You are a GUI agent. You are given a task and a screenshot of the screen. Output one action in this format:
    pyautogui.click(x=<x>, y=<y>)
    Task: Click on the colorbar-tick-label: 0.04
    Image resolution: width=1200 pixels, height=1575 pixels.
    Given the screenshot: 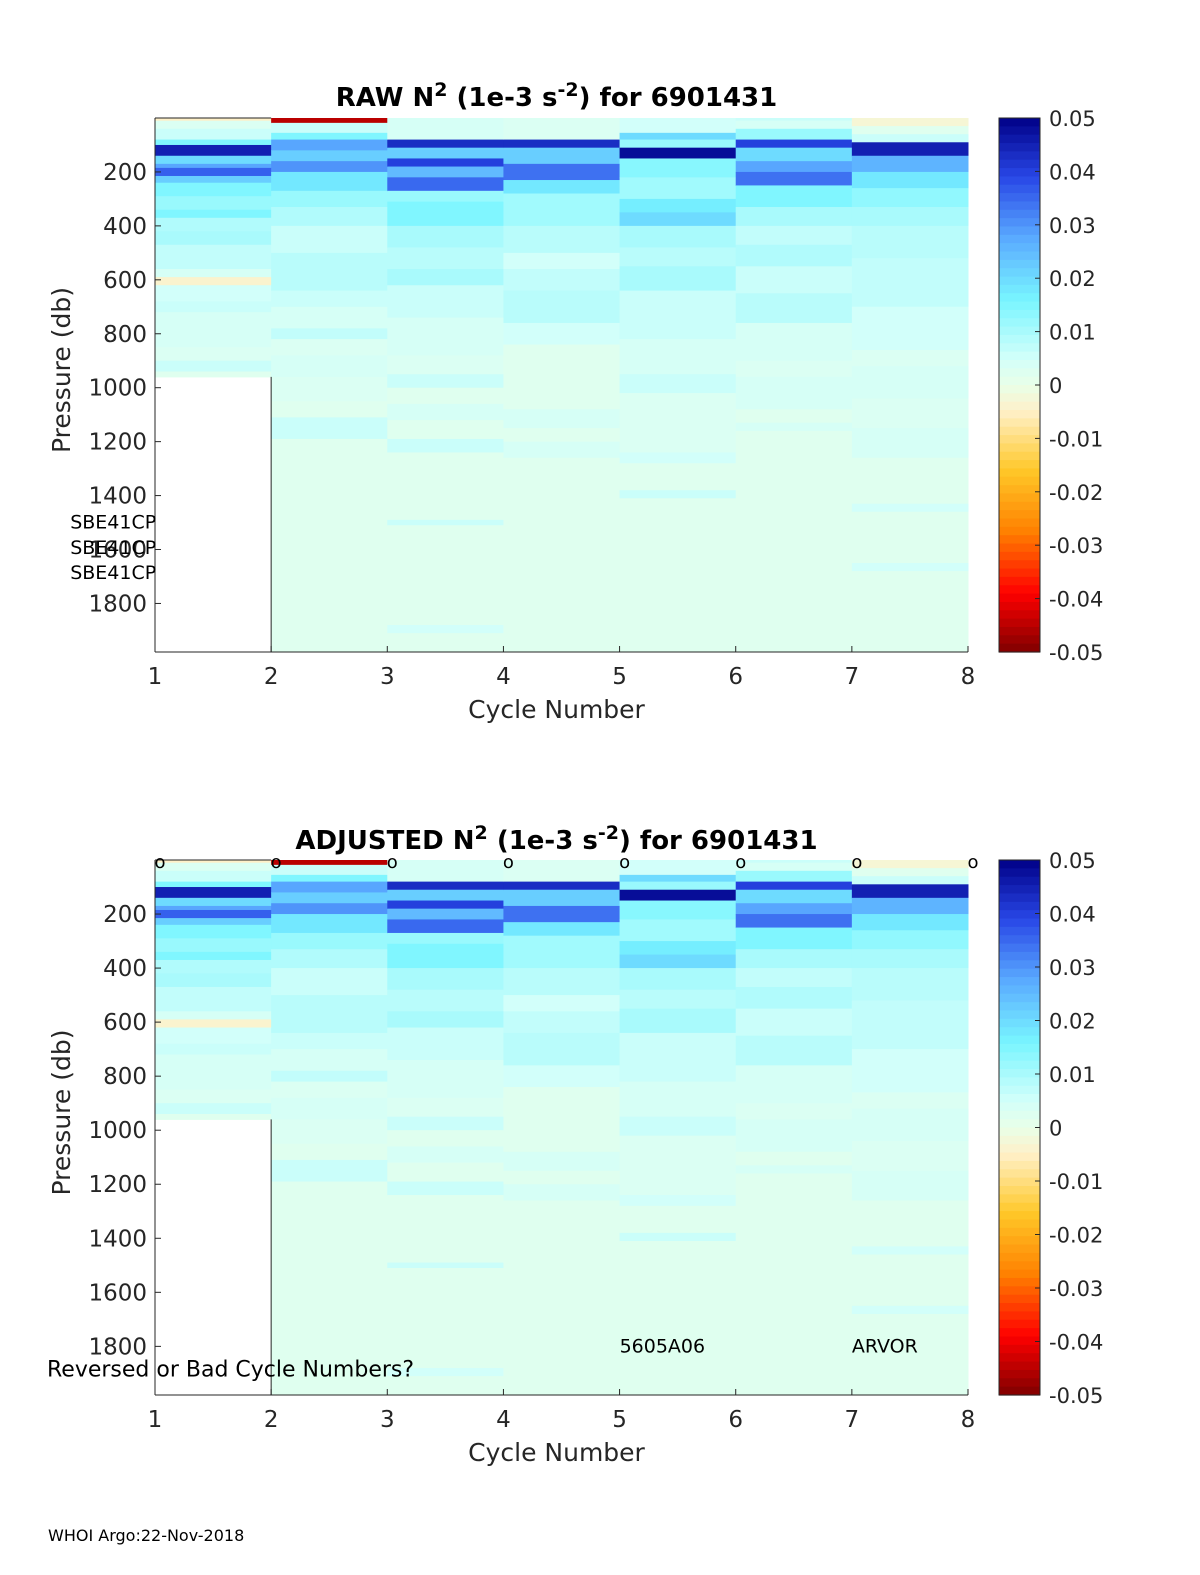 What is the action you would take?
    pyautogui.click(x=1072, y=172)
    